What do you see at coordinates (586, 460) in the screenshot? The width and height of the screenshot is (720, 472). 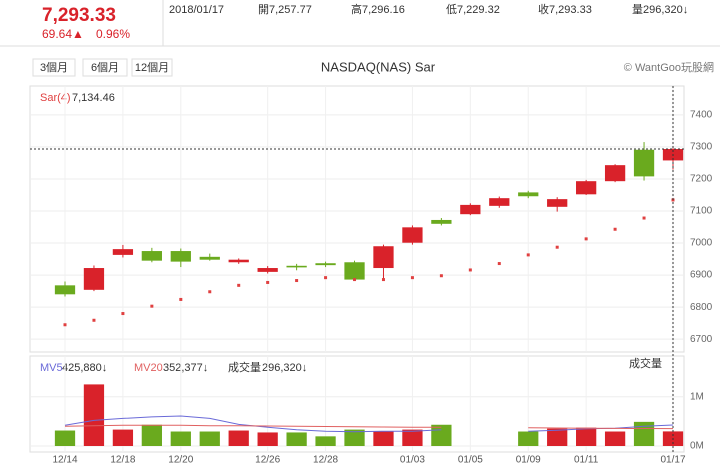 I see `x-tick-label: 01/11` at bounding box center [586, 460].